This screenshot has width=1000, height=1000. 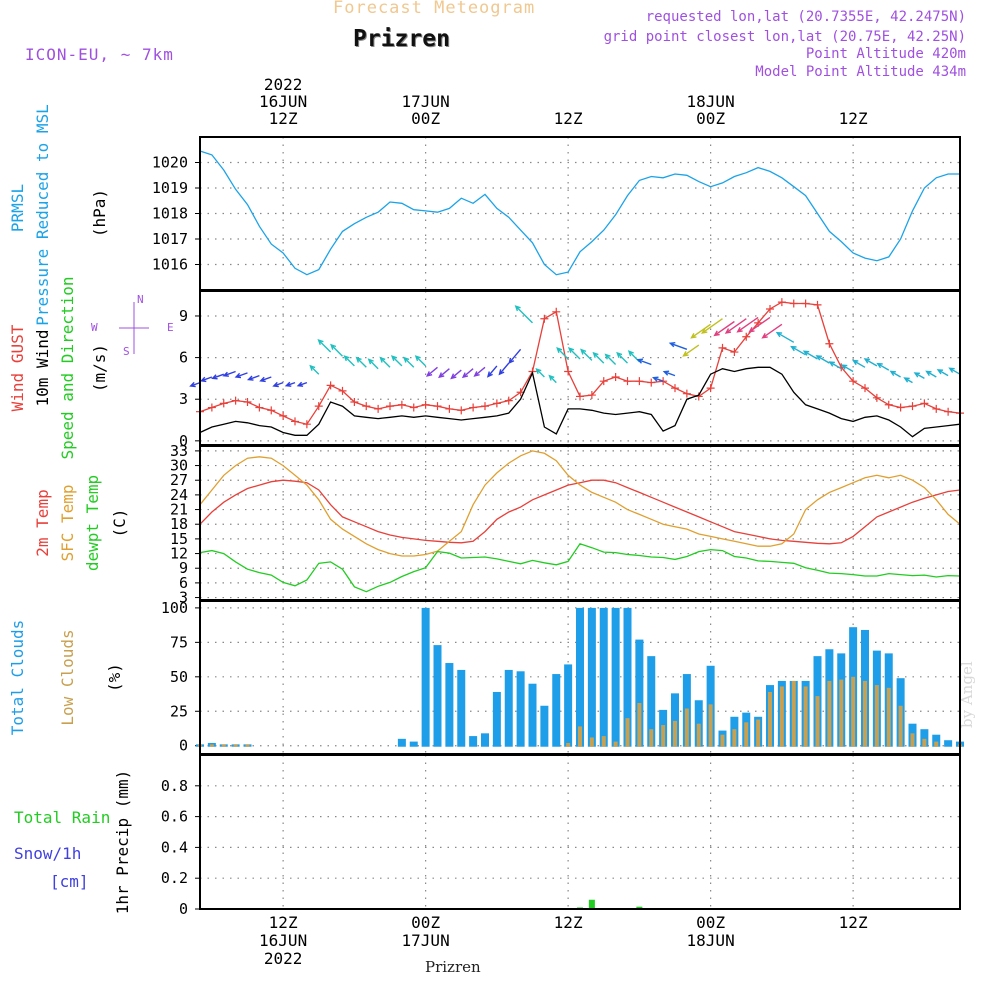 What do you see at coordinates (17, 208) in the screenshot?
I see `pressure-axis-label: PRMSL` at bounding box center [17, 208].